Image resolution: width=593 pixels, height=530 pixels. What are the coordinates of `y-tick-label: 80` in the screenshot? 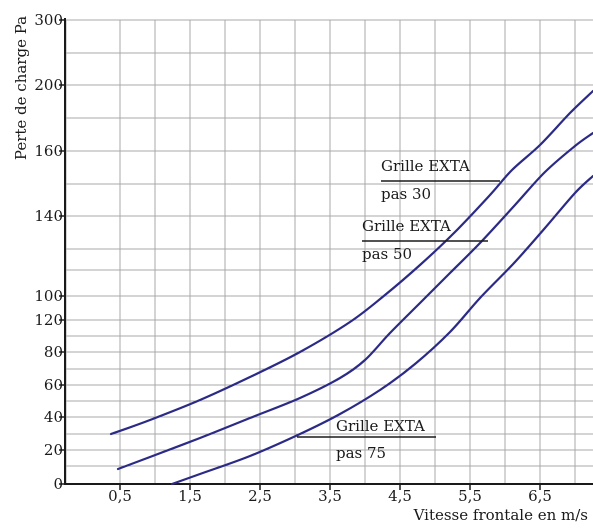 It's located at (53, 352).